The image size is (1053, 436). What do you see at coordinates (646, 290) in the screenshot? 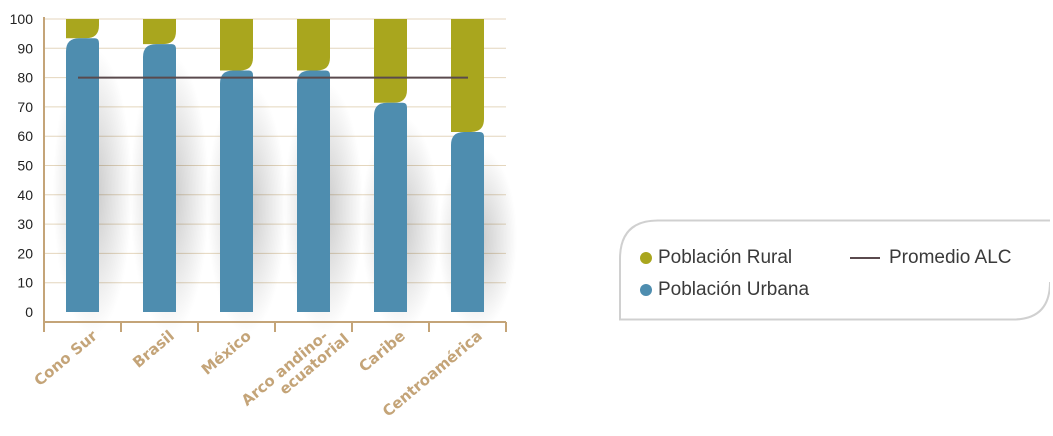
I see `urbana-swatch-icon` at bounding box center [646, 290].